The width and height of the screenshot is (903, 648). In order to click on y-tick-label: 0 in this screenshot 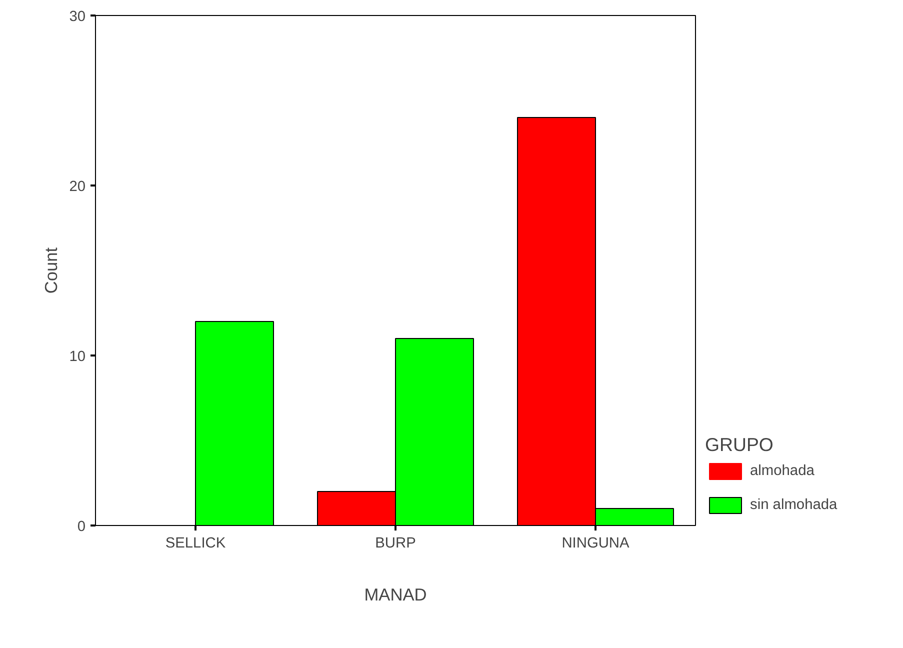, I will do `click(81, 527)`.